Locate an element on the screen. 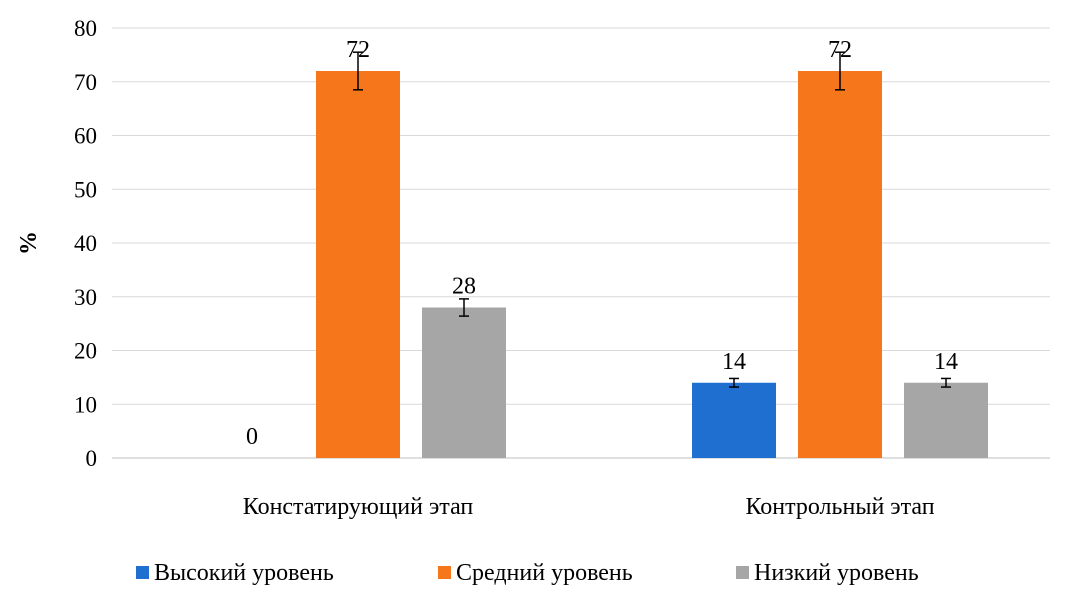 The width and height of the screenshot is (1076, 592). data-label: 28 is located at coordinates (464, 287).